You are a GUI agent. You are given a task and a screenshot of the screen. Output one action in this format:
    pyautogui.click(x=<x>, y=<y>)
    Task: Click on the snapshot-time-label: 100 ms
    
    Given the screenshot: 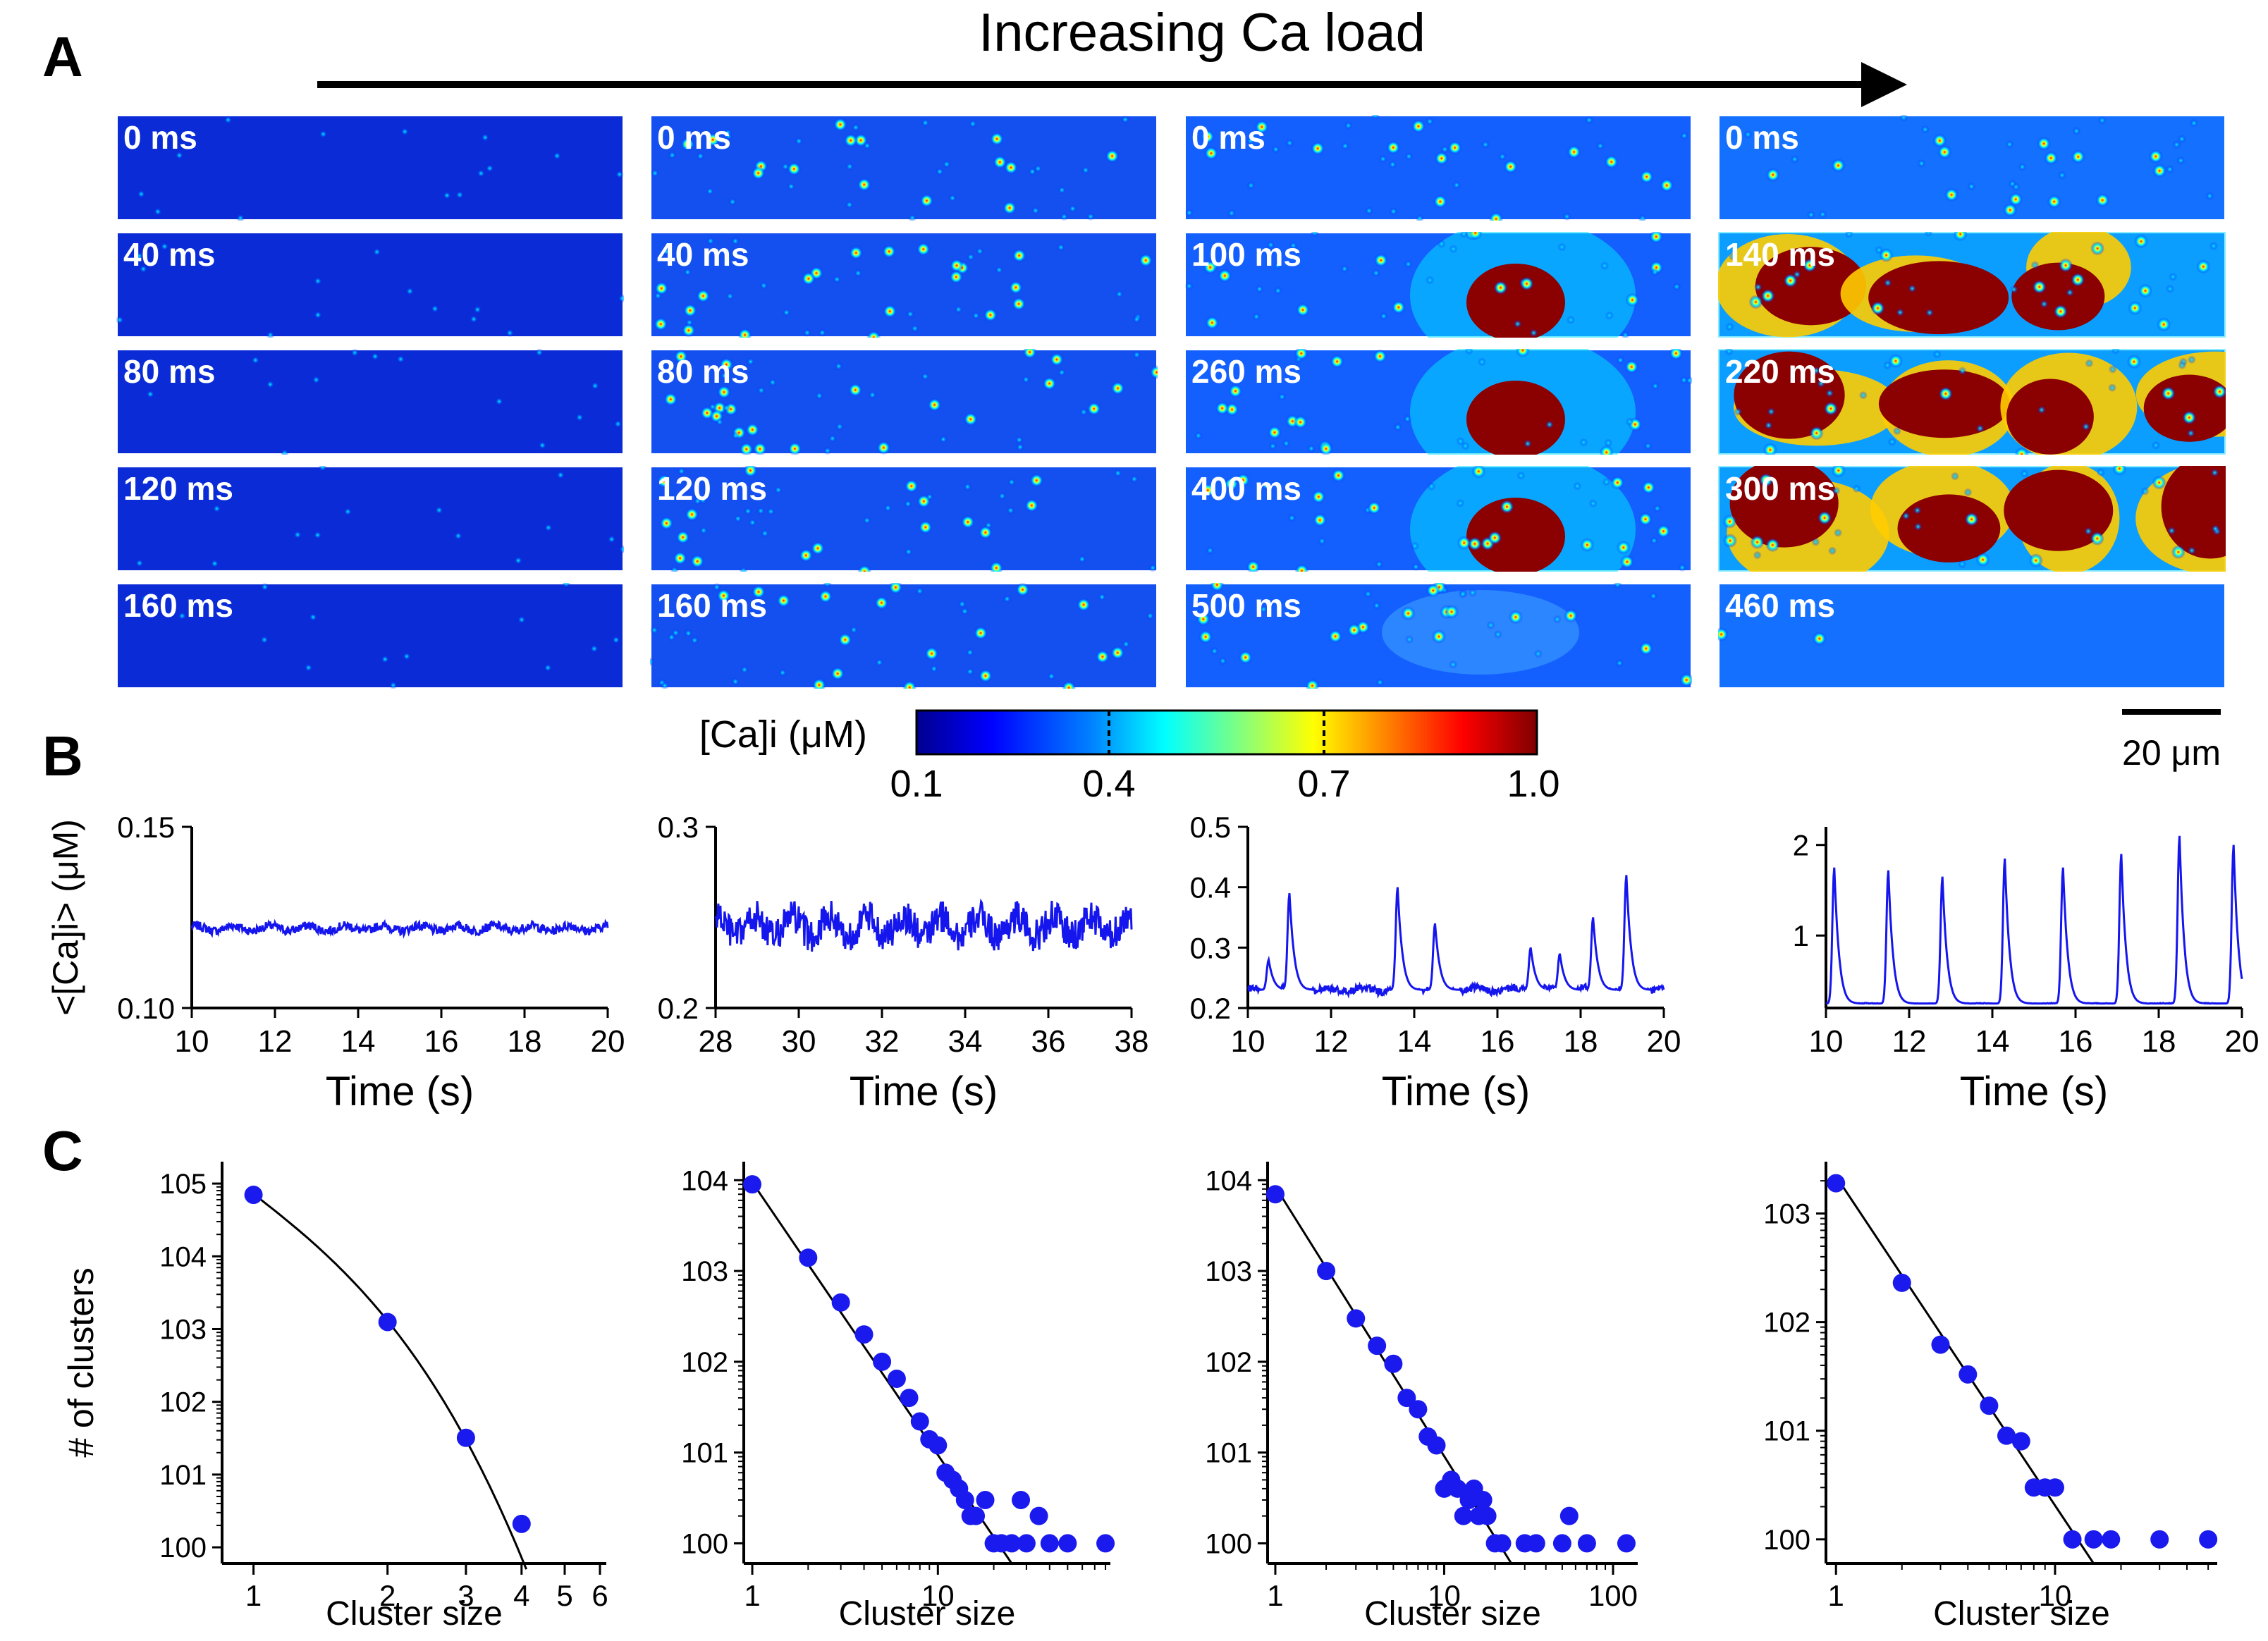 What is the action you would take?
    pyautogui.click(x=1246, y=255)
    